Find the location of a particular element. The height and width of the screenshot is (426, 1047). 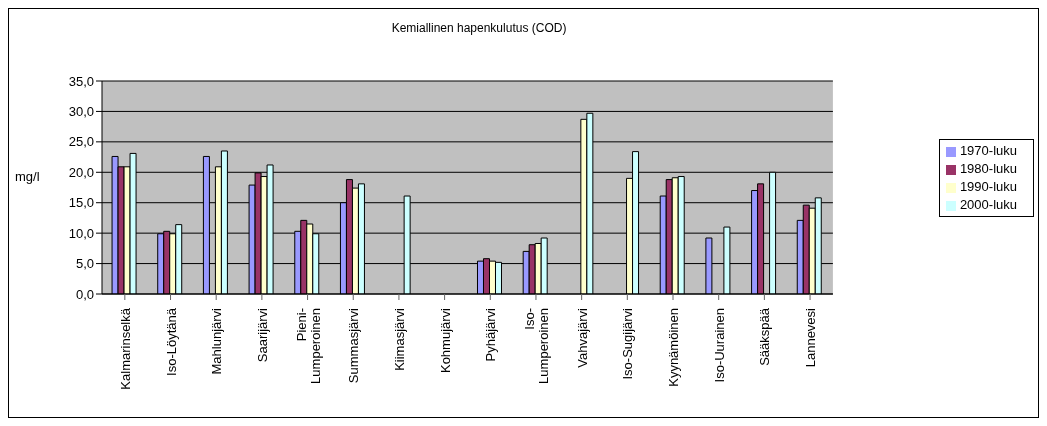

y-tick-label: 0,0 is located at coordinates (84, 294).